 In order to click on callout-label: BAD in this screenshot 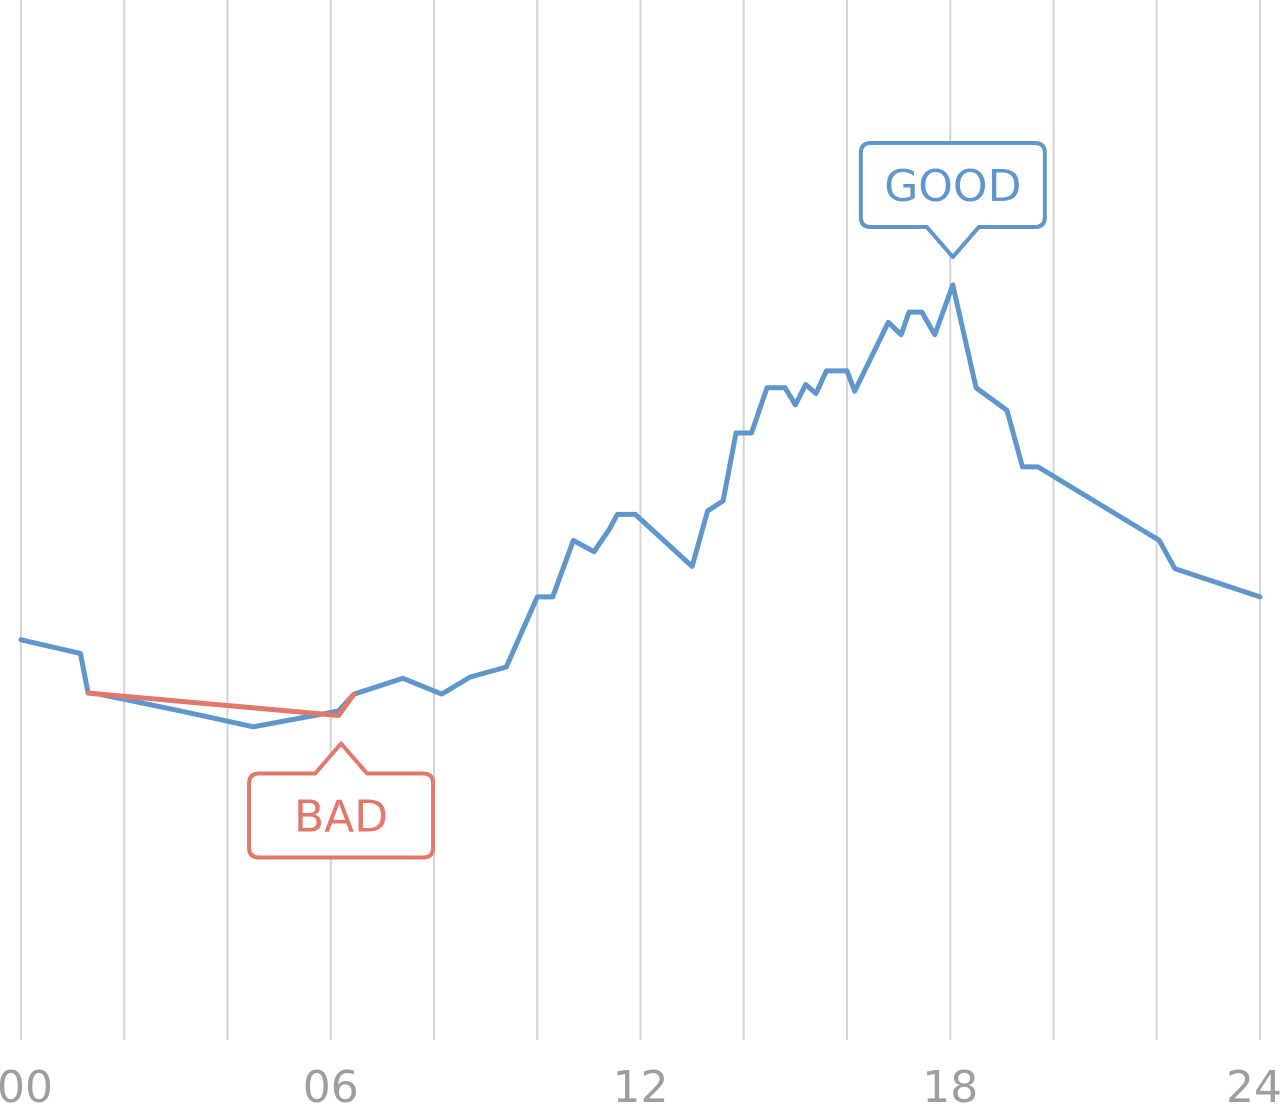, I will do `click(341, 817)`.